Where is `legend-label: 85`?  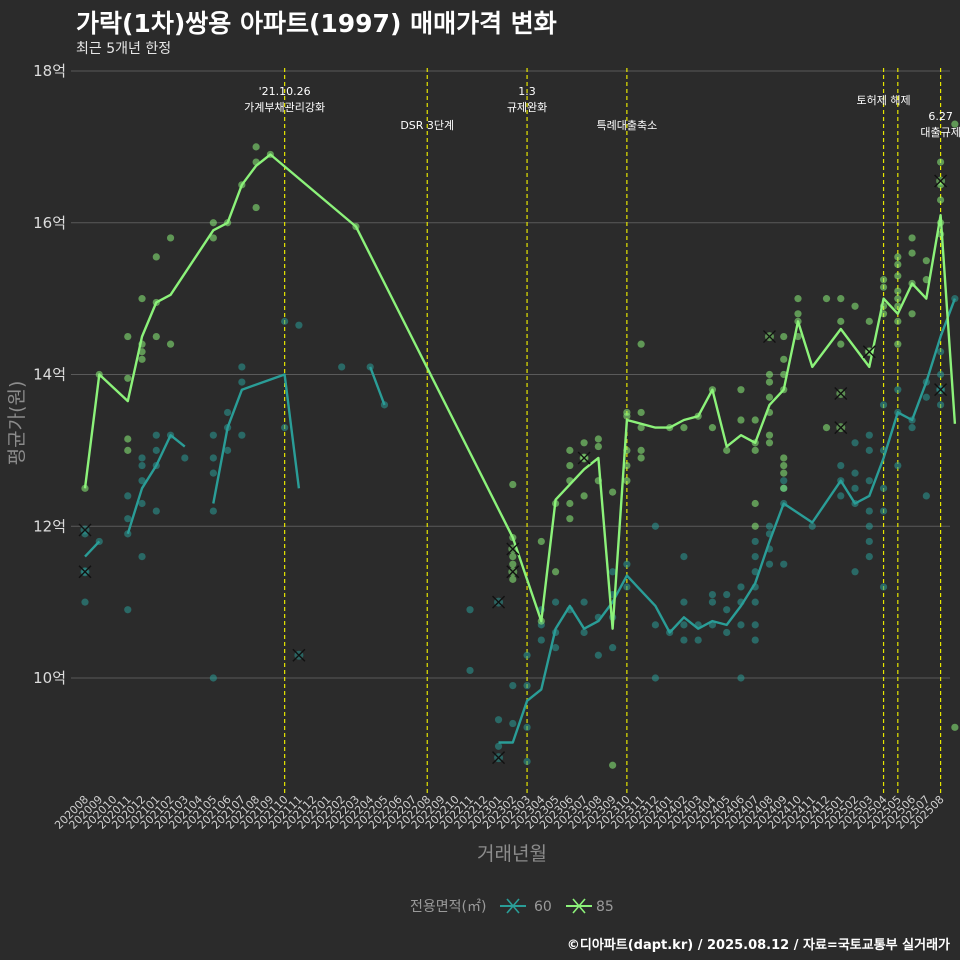 legend-label: 85 is located at coordinates (605, 907).